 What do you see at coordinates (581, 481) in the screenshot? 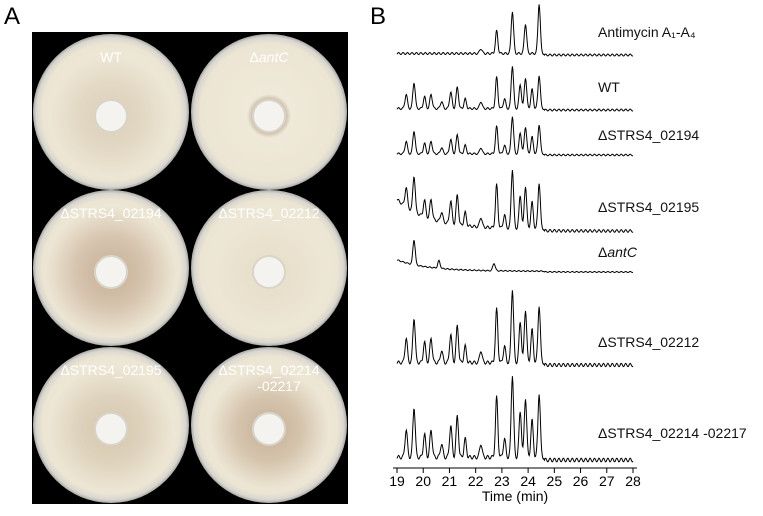
I see `x-tick-label: 26` at bounding box center [581, 481].